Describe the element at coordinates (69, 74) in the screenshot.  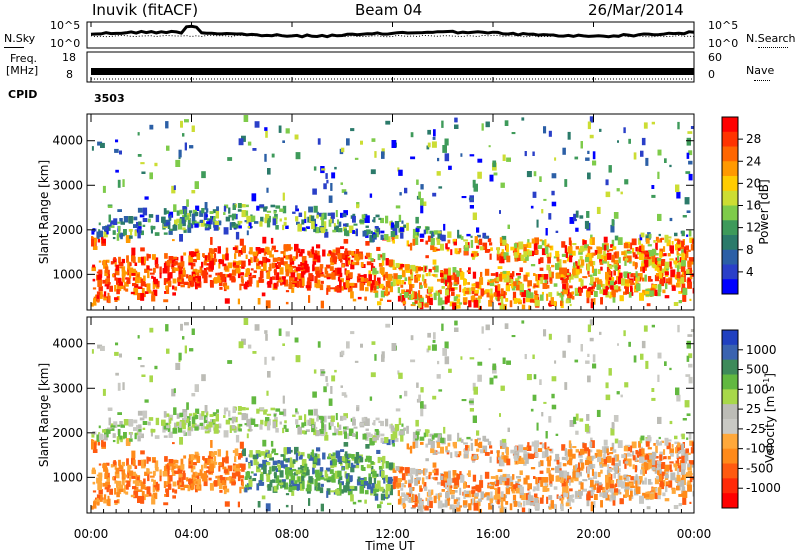
I see `freq-left-tick-low: 8` at that location.